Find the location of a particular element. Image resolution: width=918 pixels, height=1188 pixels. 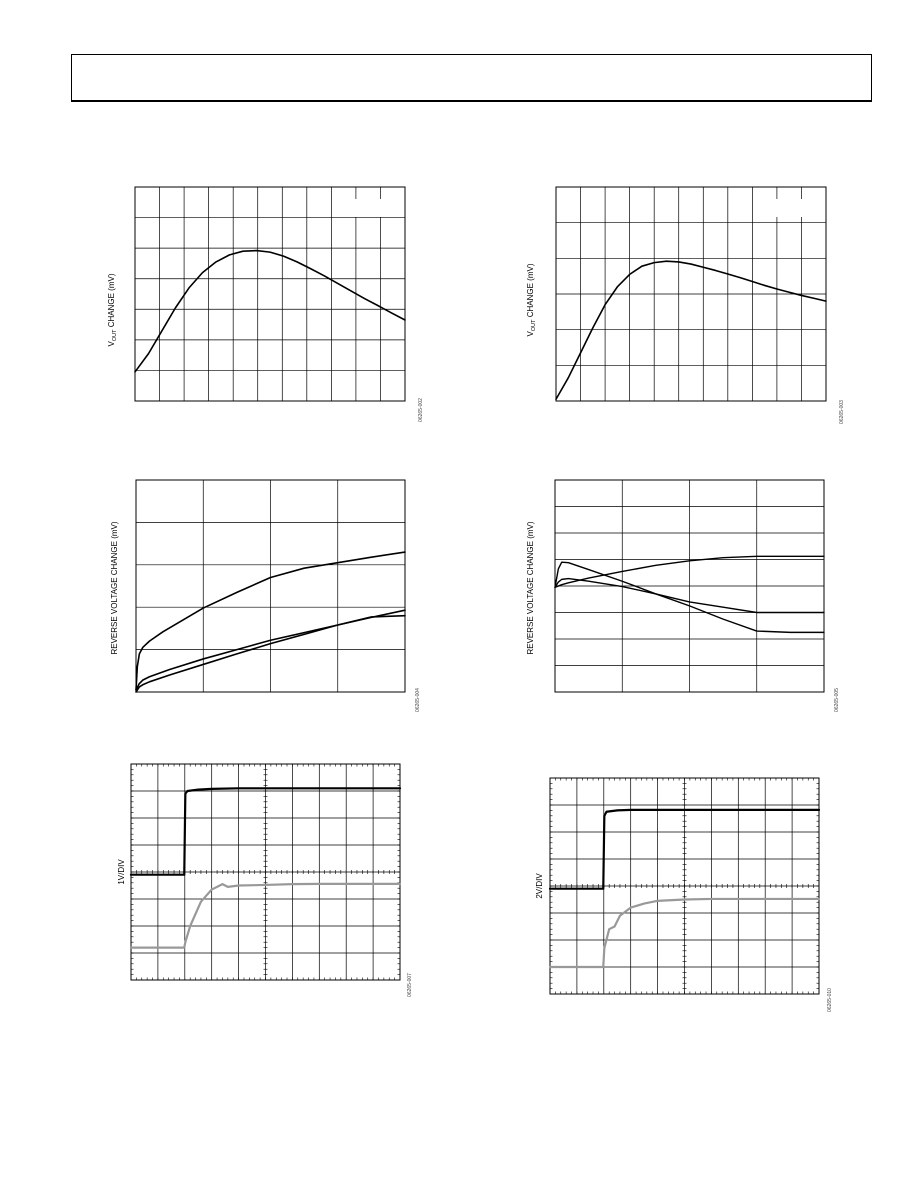

figure-code: 06265-010 is located at coordinates (830, 1000).